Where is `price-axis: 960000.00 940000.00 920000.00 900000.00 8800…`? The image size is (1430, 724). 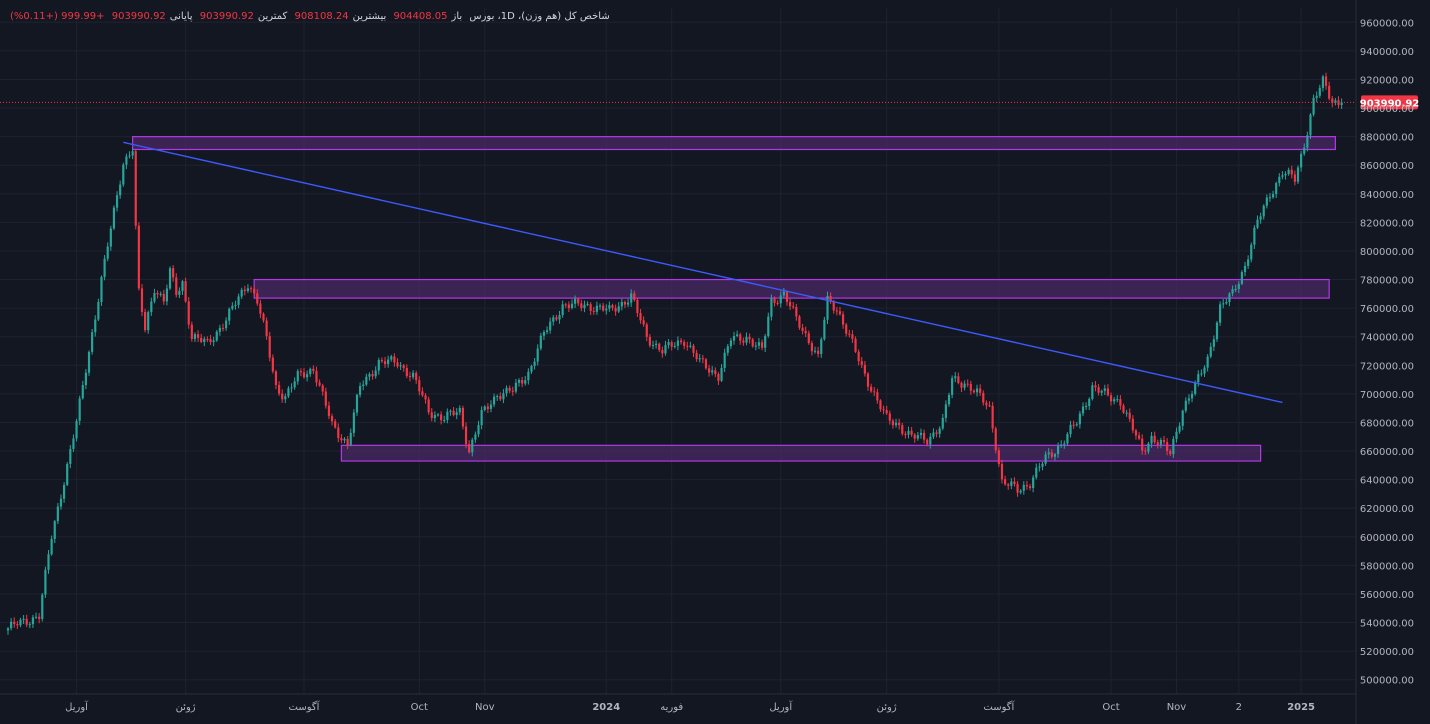 price-axis: 960000.00 940000.00 920000.00 900000.00 8800… is located at coordinates (1384, 362).